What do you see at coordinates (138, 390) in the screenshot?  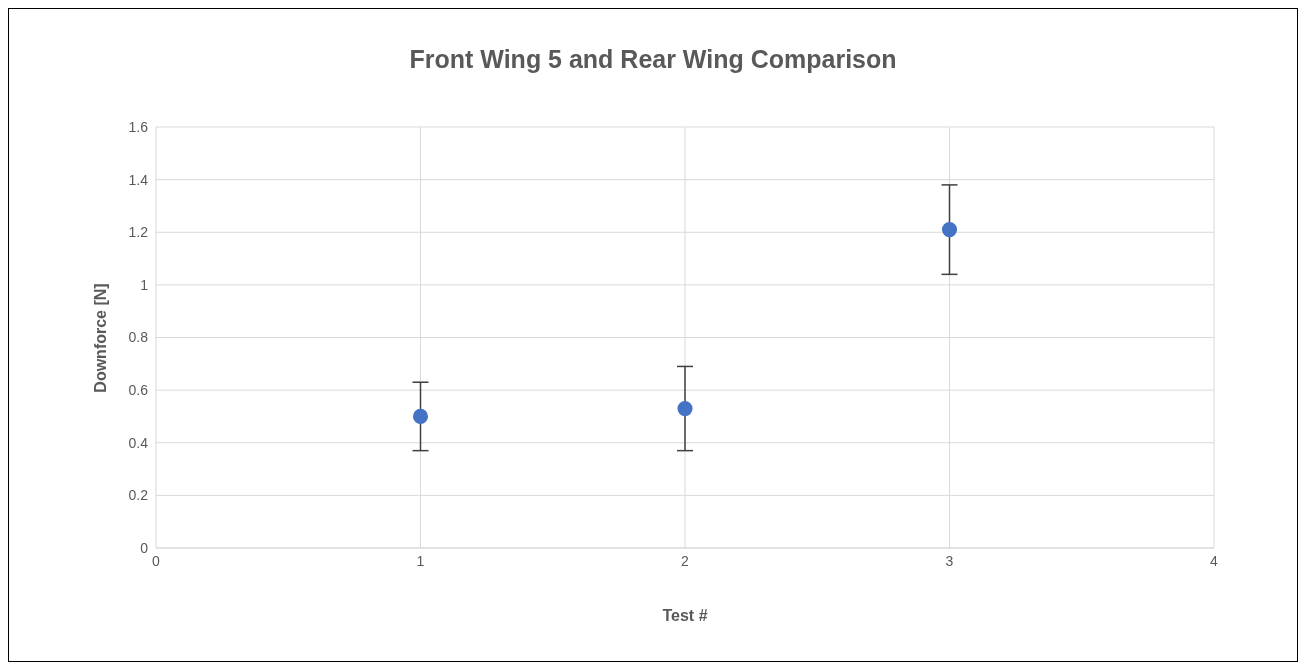 I see `y-tick-label: 0.6` at bounding box center [138, 390].